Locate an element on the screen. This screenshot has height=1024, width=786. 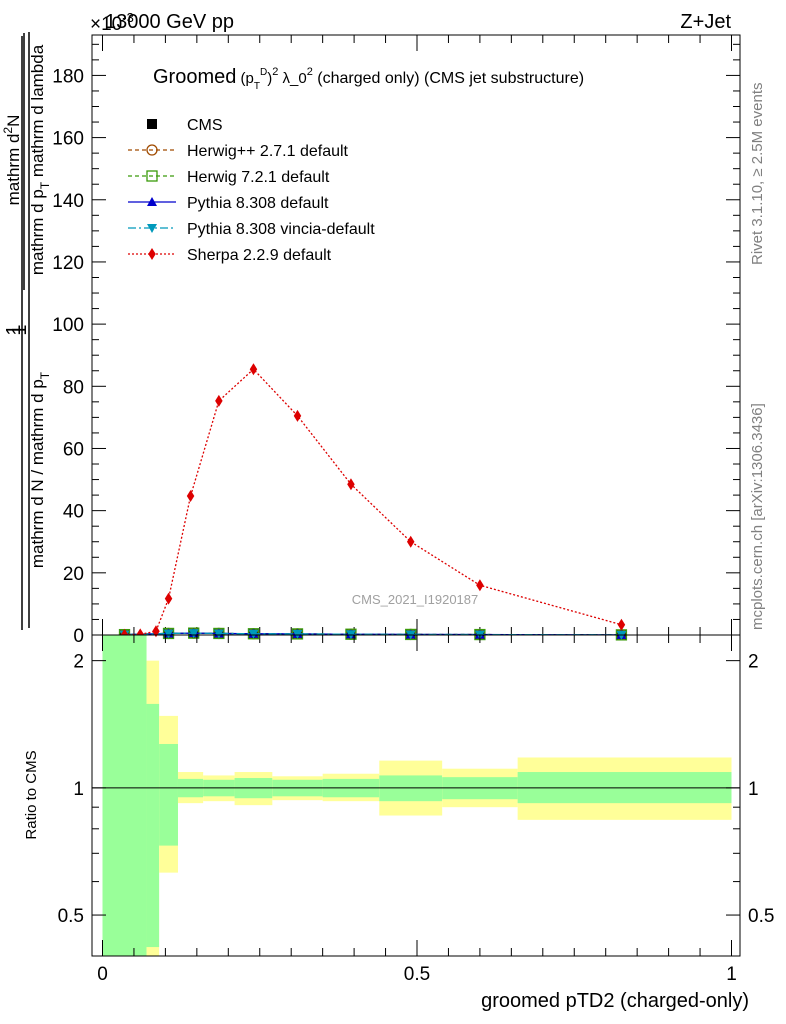
svg-text: mathrm d2N is located at coordinates (12, 160).